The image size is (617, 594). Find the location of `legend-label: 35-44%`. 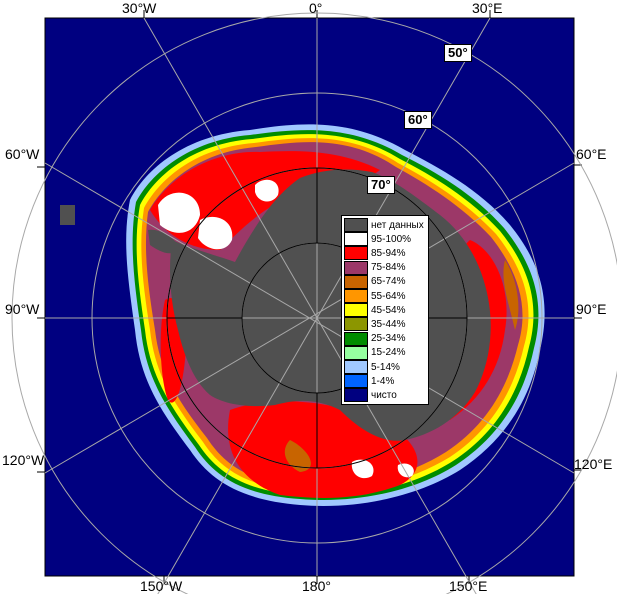

legend-label: 35-44% is located at coordinates (388, 324).